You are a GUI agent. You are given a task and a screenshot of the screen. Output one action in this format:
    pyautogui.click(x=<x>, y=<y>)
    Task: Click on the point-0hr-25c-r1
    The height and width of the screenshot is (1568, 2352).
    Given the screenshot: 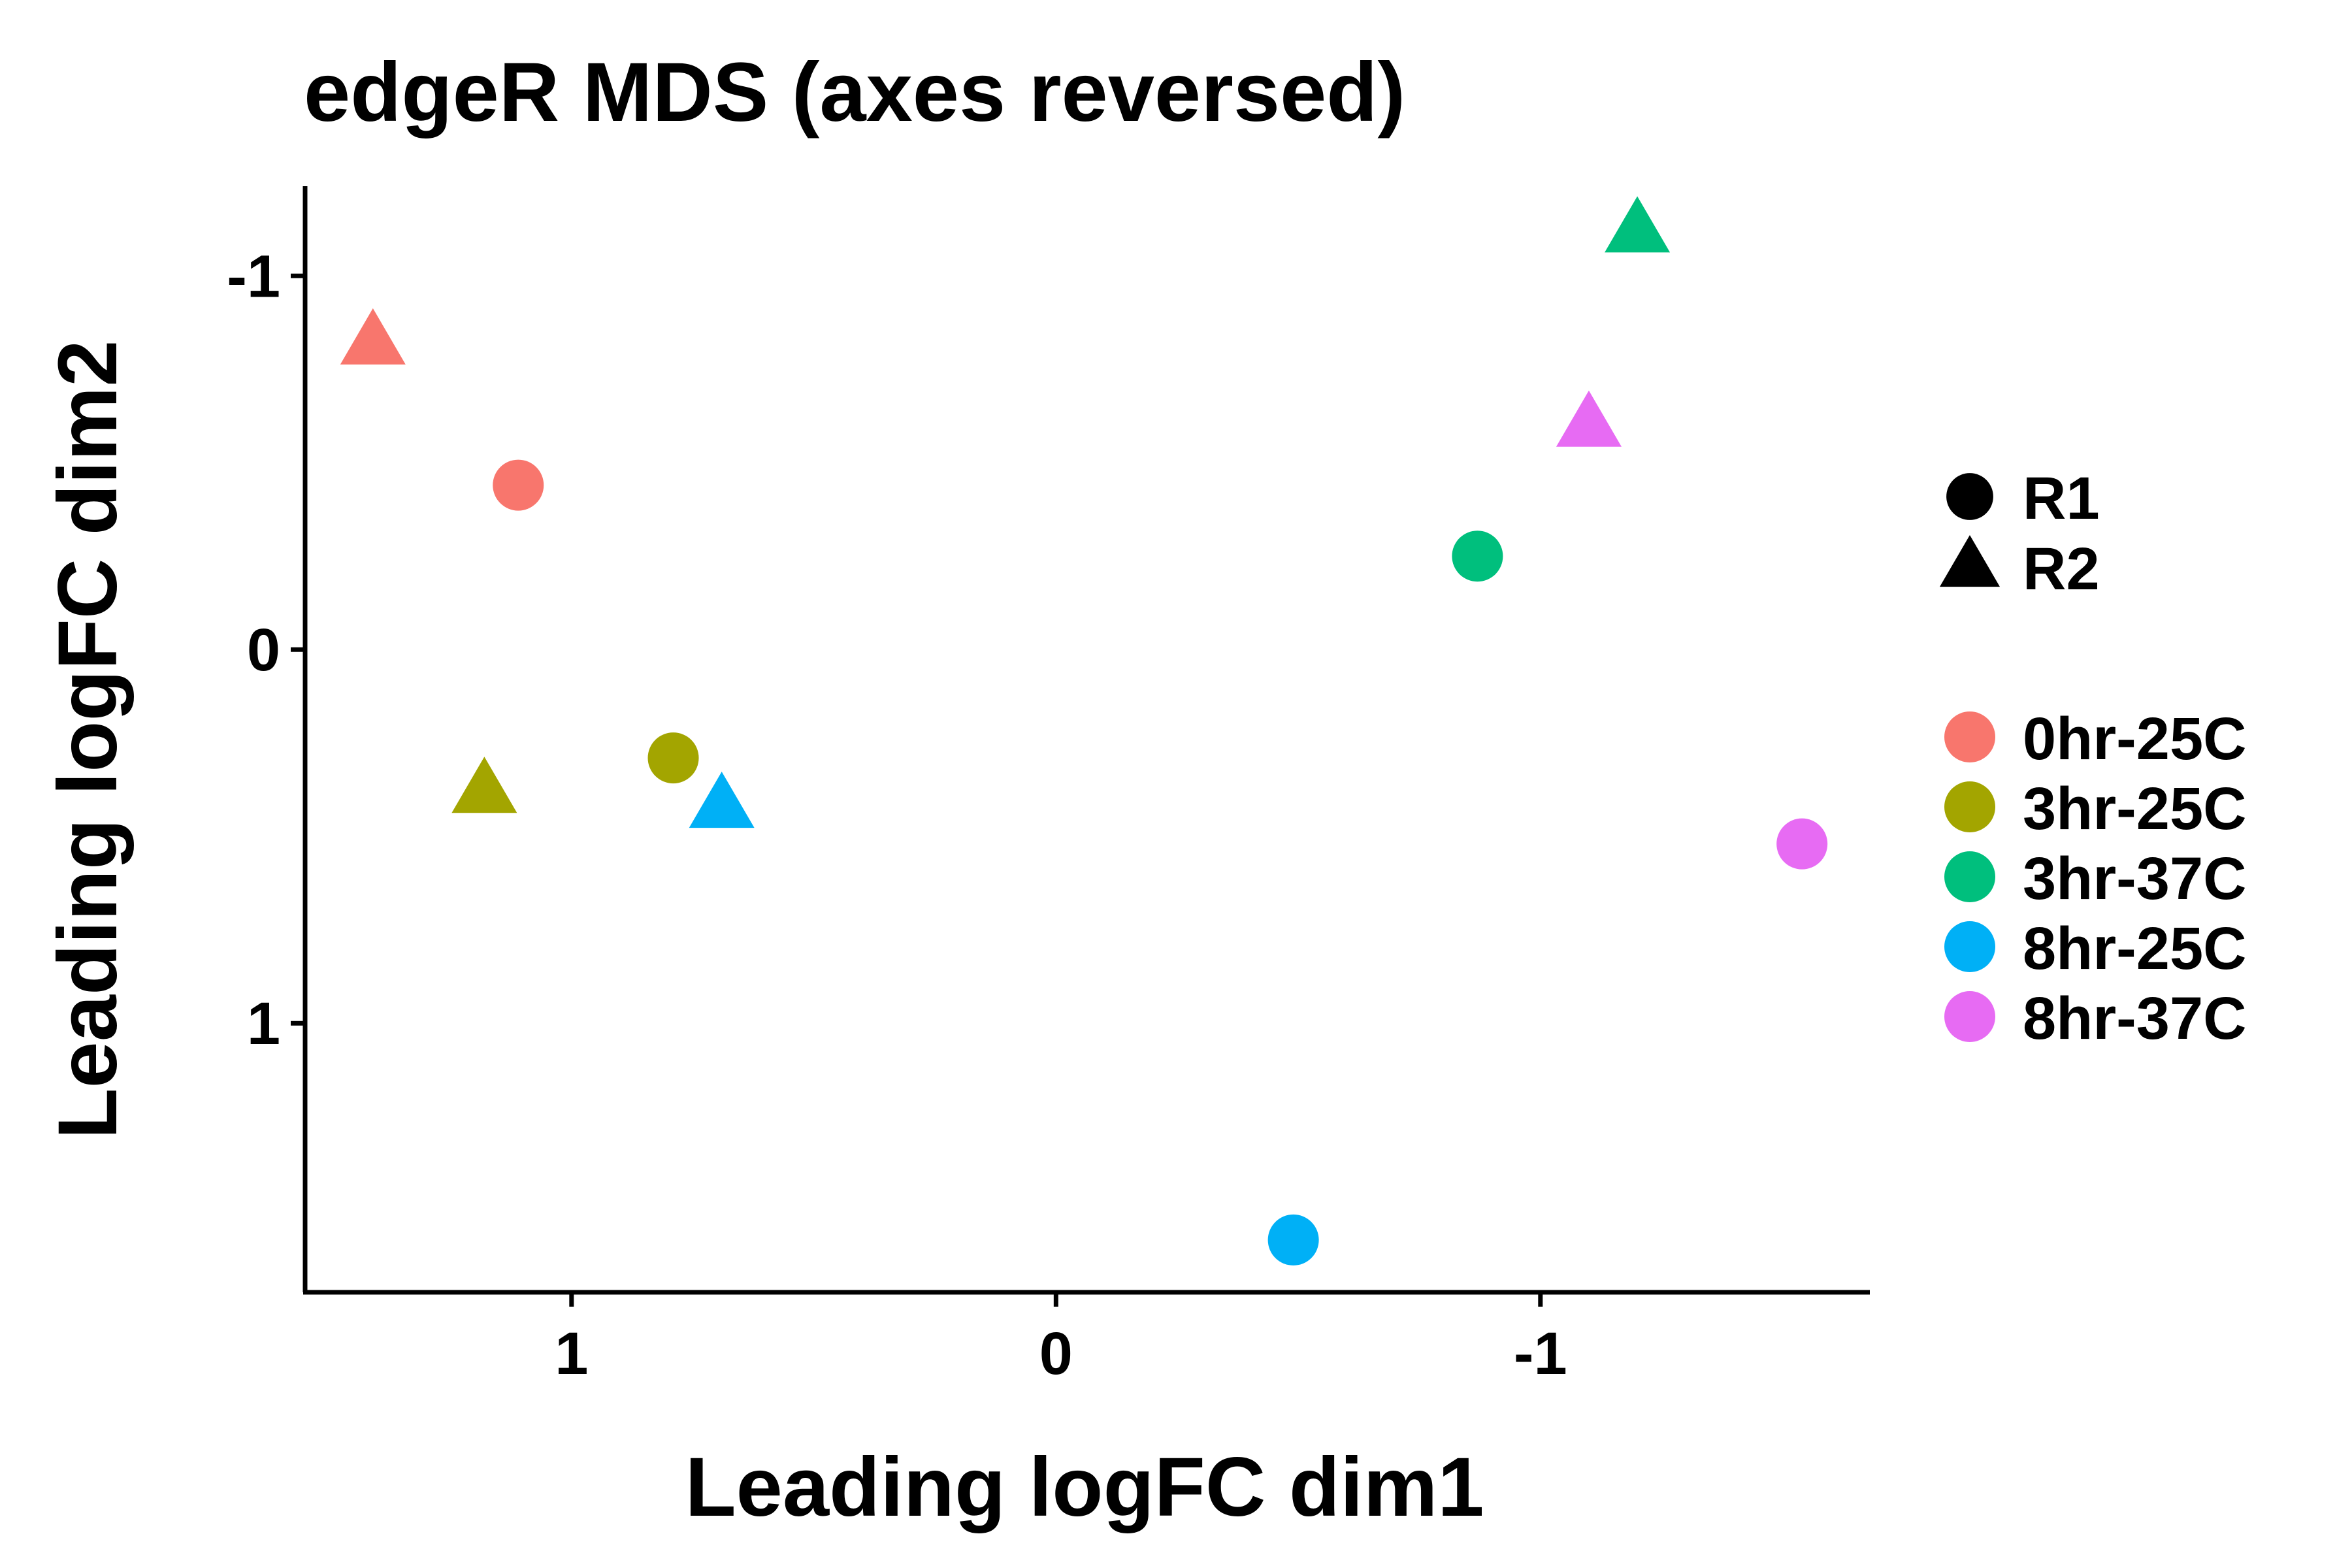 What is the action you would take?
    pyautogui.click(x=518, y=485)
    